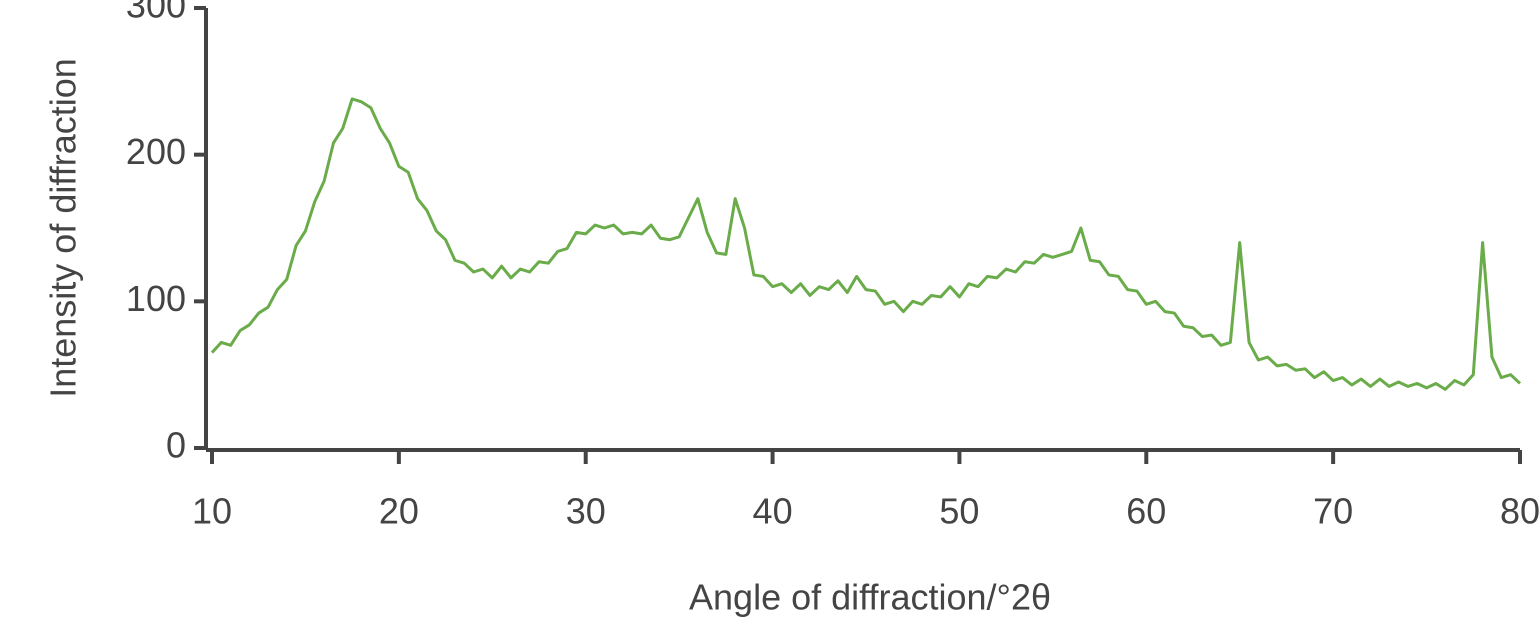 This screenshot has height=644, width=1540. What do you see at coordinates (212, 511) in the screenshot?
I see `x-tick-label: 10` at bounding box center [212, 511].